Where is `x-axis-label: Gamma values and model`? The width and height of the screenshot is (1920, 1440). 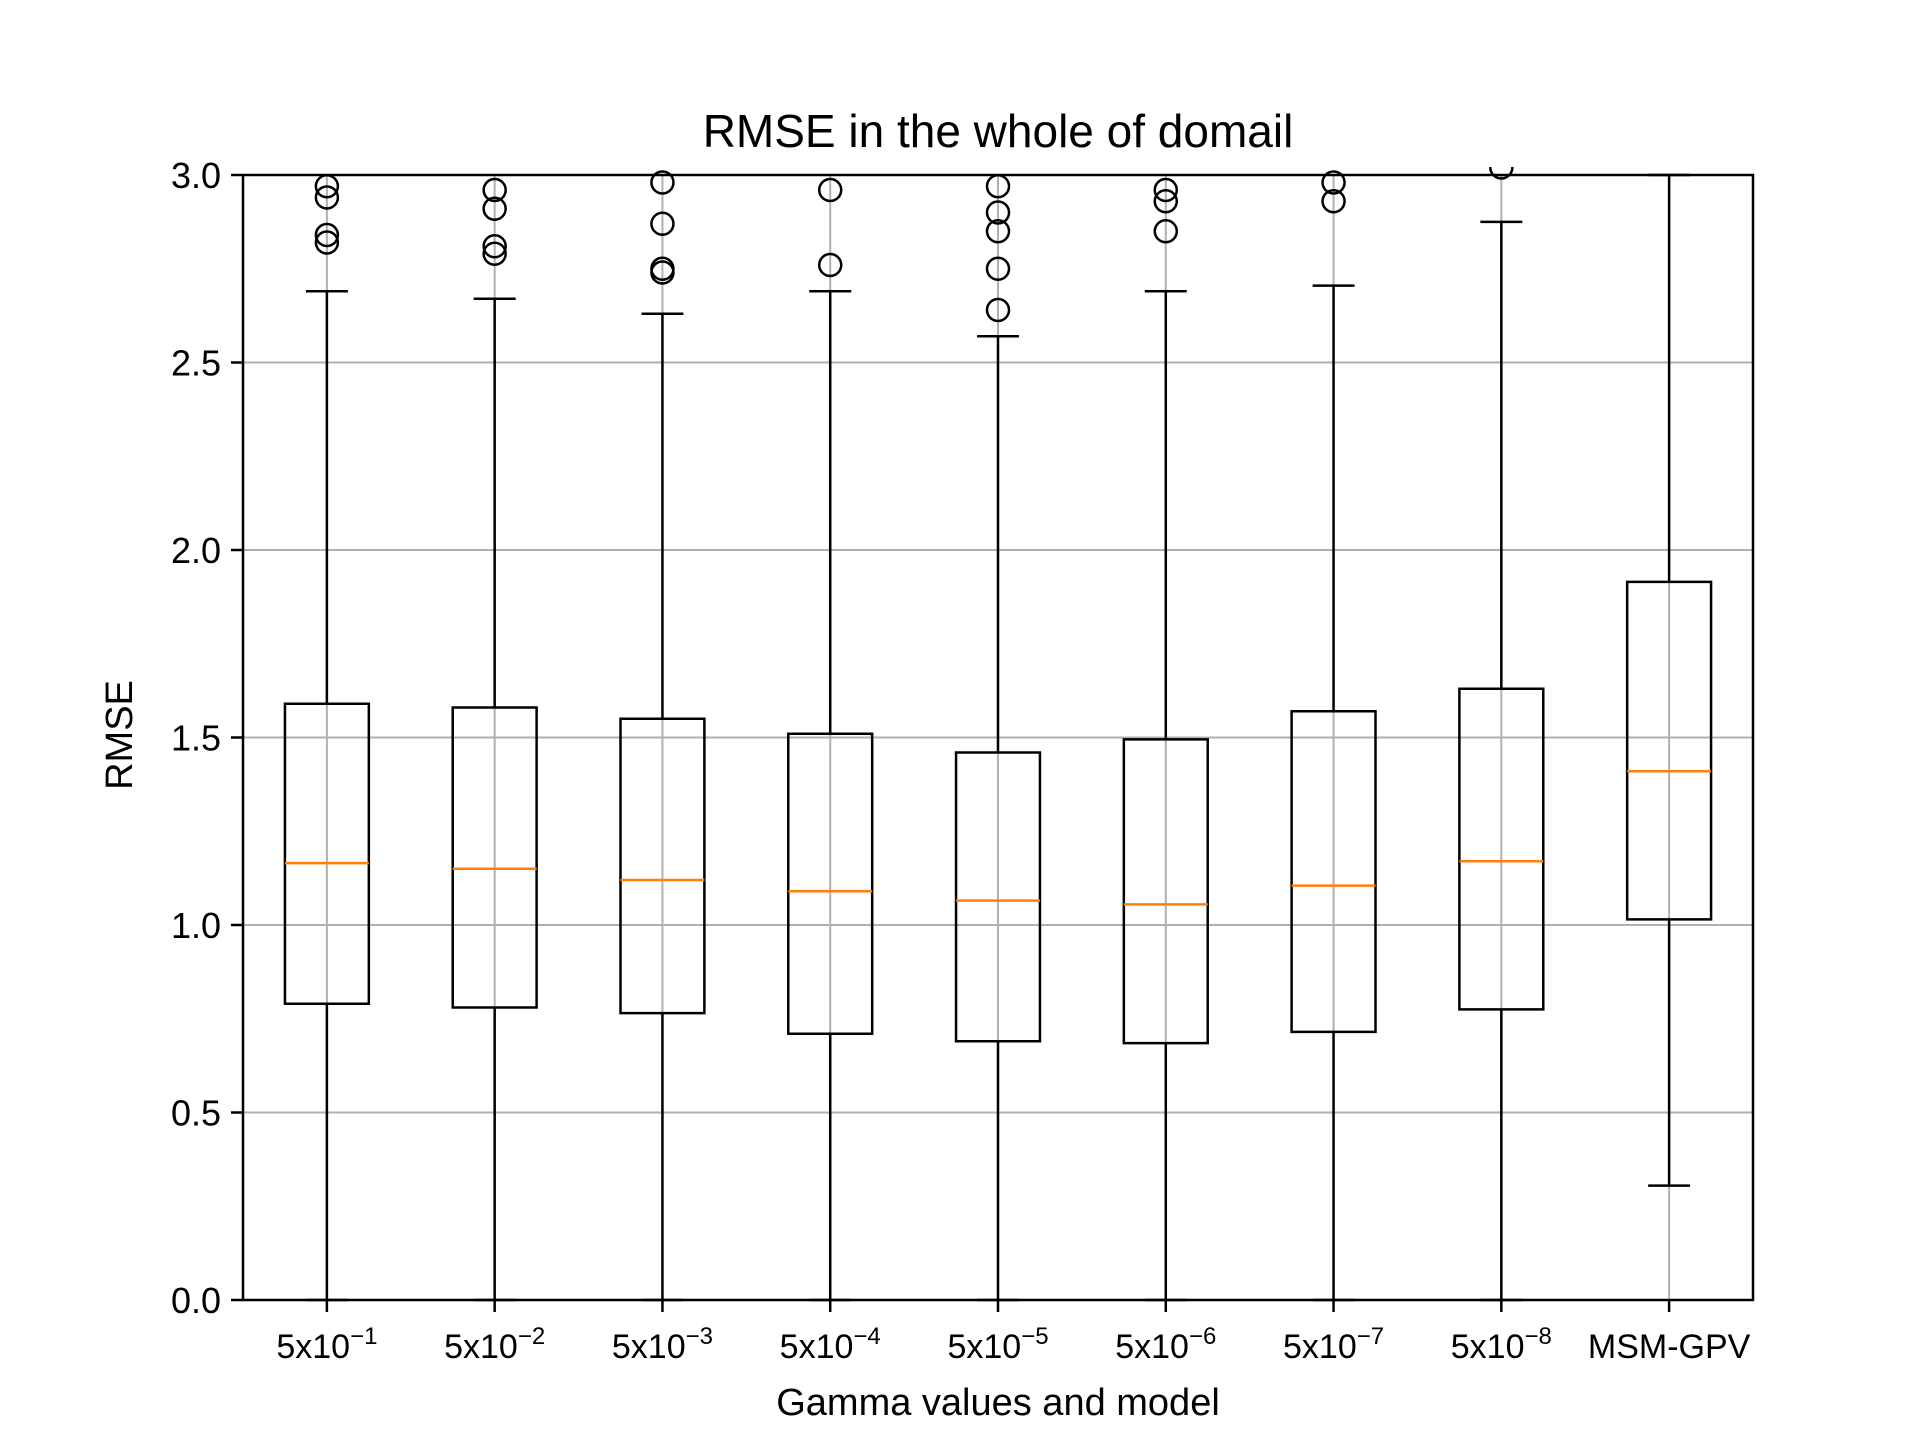 x-axis-label: Gamma values and model is located at coordinates (998, 1403).